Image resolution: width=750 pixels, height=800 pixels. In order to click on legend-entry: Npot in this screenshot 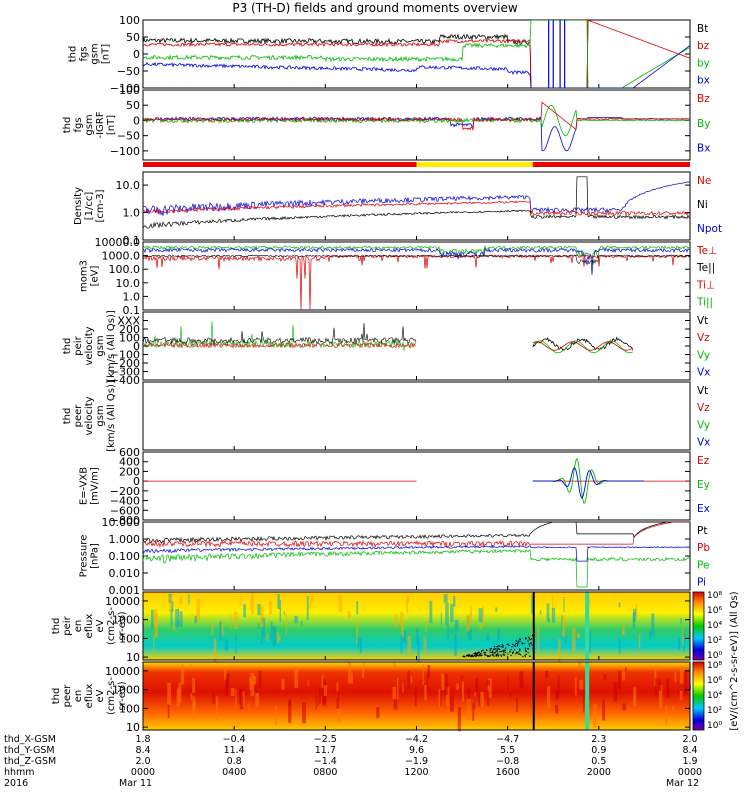, I will do `click(709, 229)`.